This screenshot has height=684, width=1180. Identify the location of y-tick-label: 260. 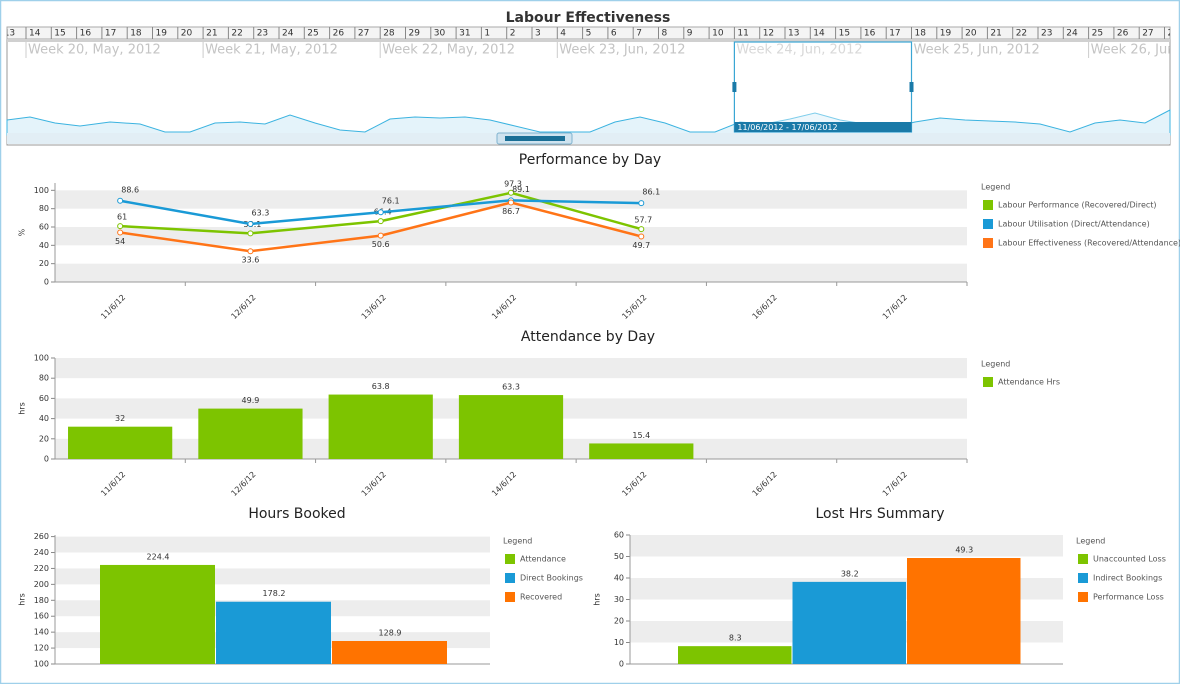
(41, 536).